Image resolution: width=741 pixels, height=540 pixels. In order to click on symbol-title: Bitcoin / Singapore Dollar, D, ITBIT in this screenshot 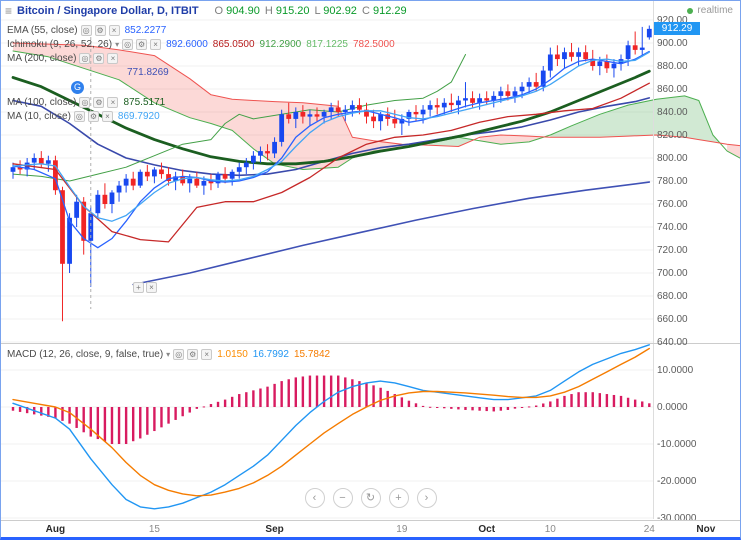, I will do `click(108, 10)`.